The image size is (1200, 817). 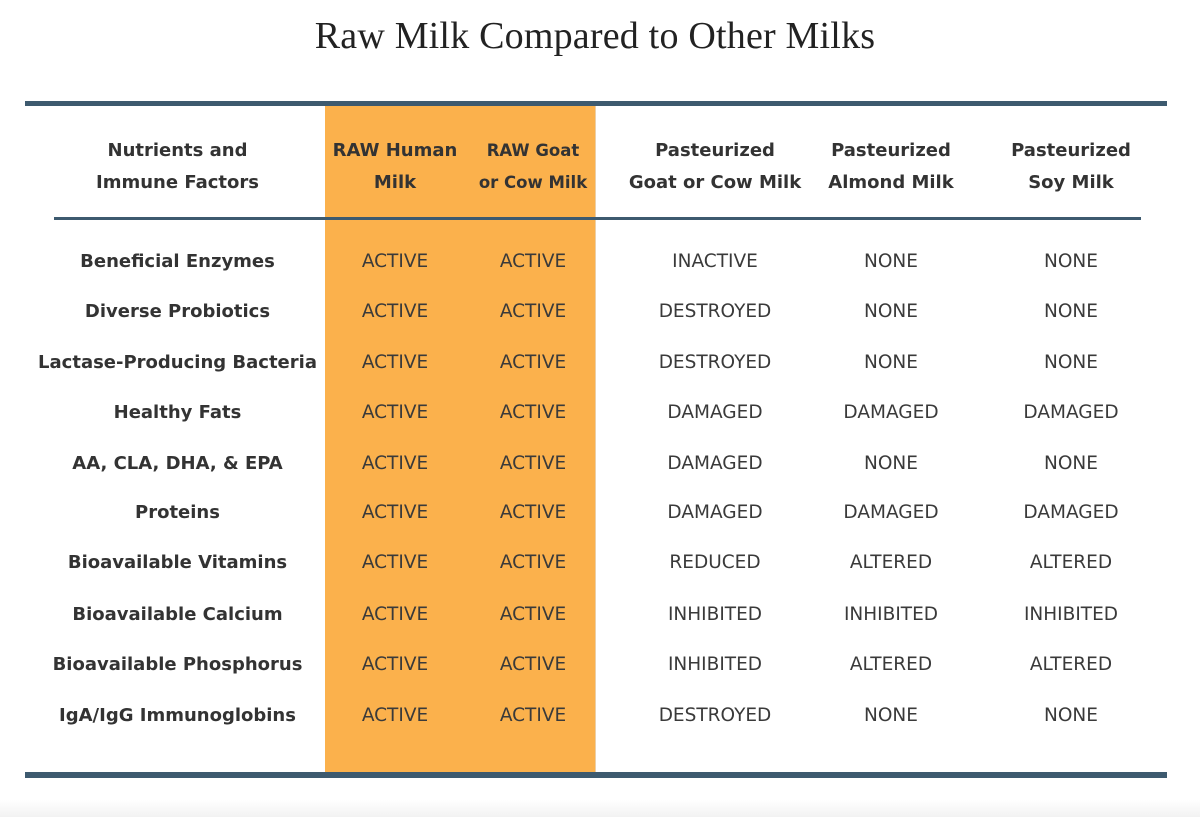 What do you see at coordinates (177, 412) in the screenshot?
I see `row-label: Healthy Fats` at bounding box center [177, 412].